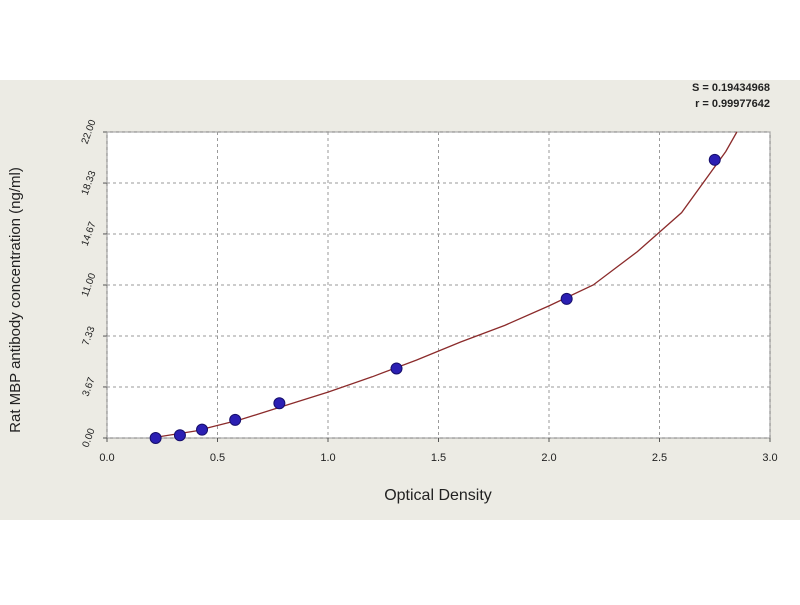  Describe the element at coordinates (731, 88) in the screenshot. I see `annotation: S = 0.19434968` at that location.